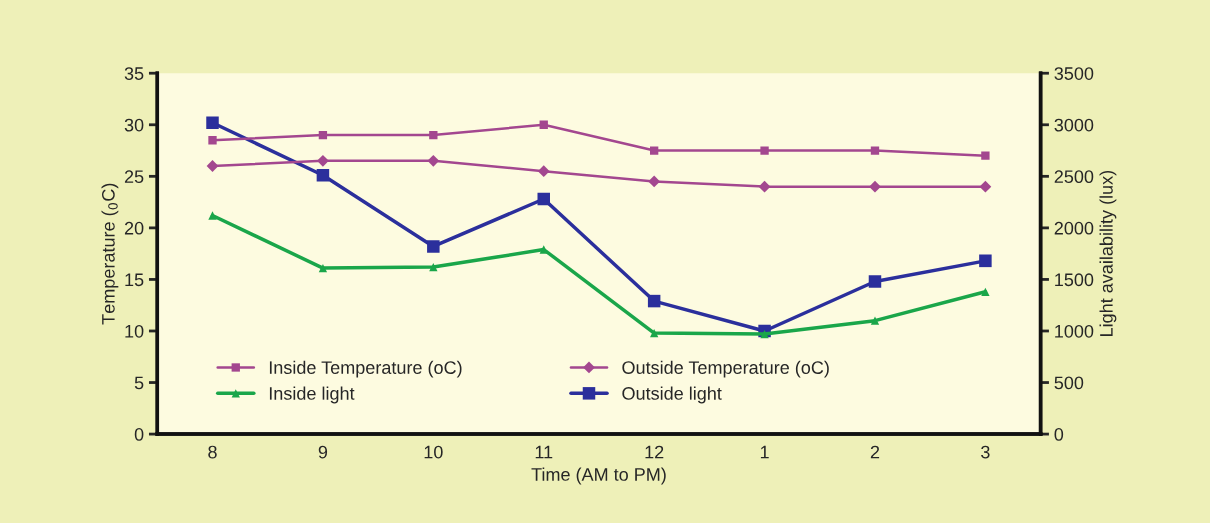 The width and height of the screenshot is (1210, 523). Describe the element at coordinates (1074, 125) in the screenshot. I see `y2-tick-label: 3000` at that location.